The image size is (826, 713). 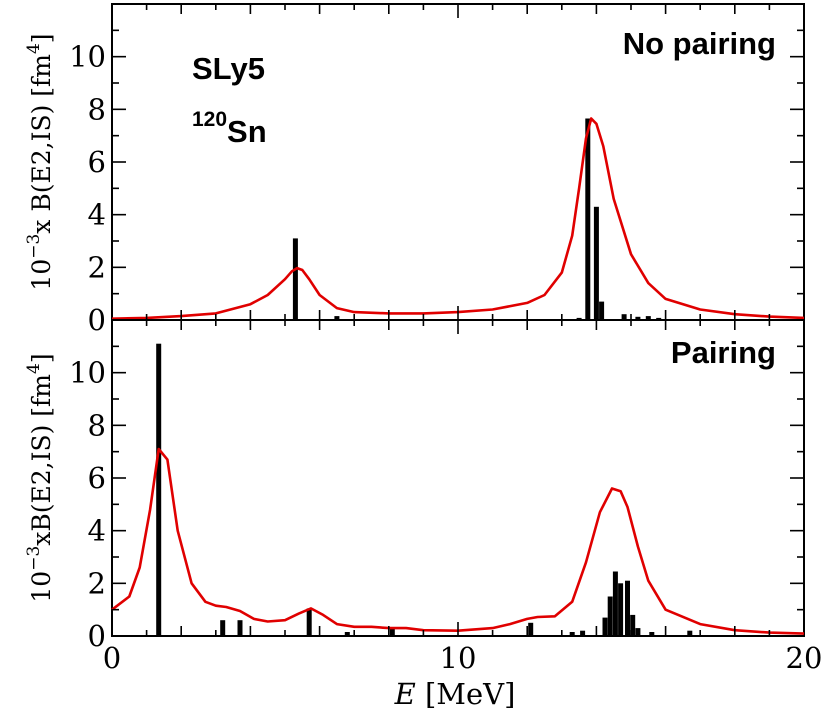 I want to click on nucleus-symbol: Sn, so click(x=247, y=131).